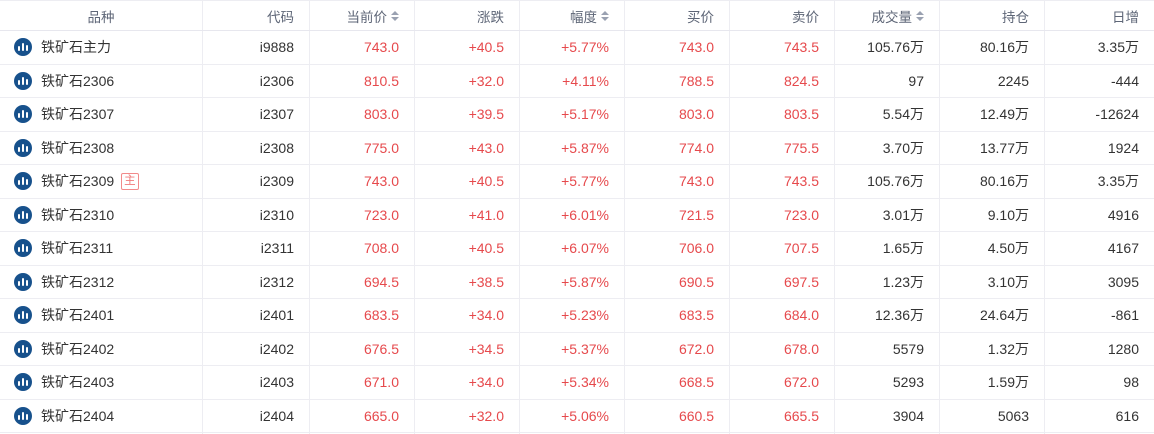 This screenshot has height=434, width=1154. I want to click on ask-cell: 684.0, so click(782, 315).